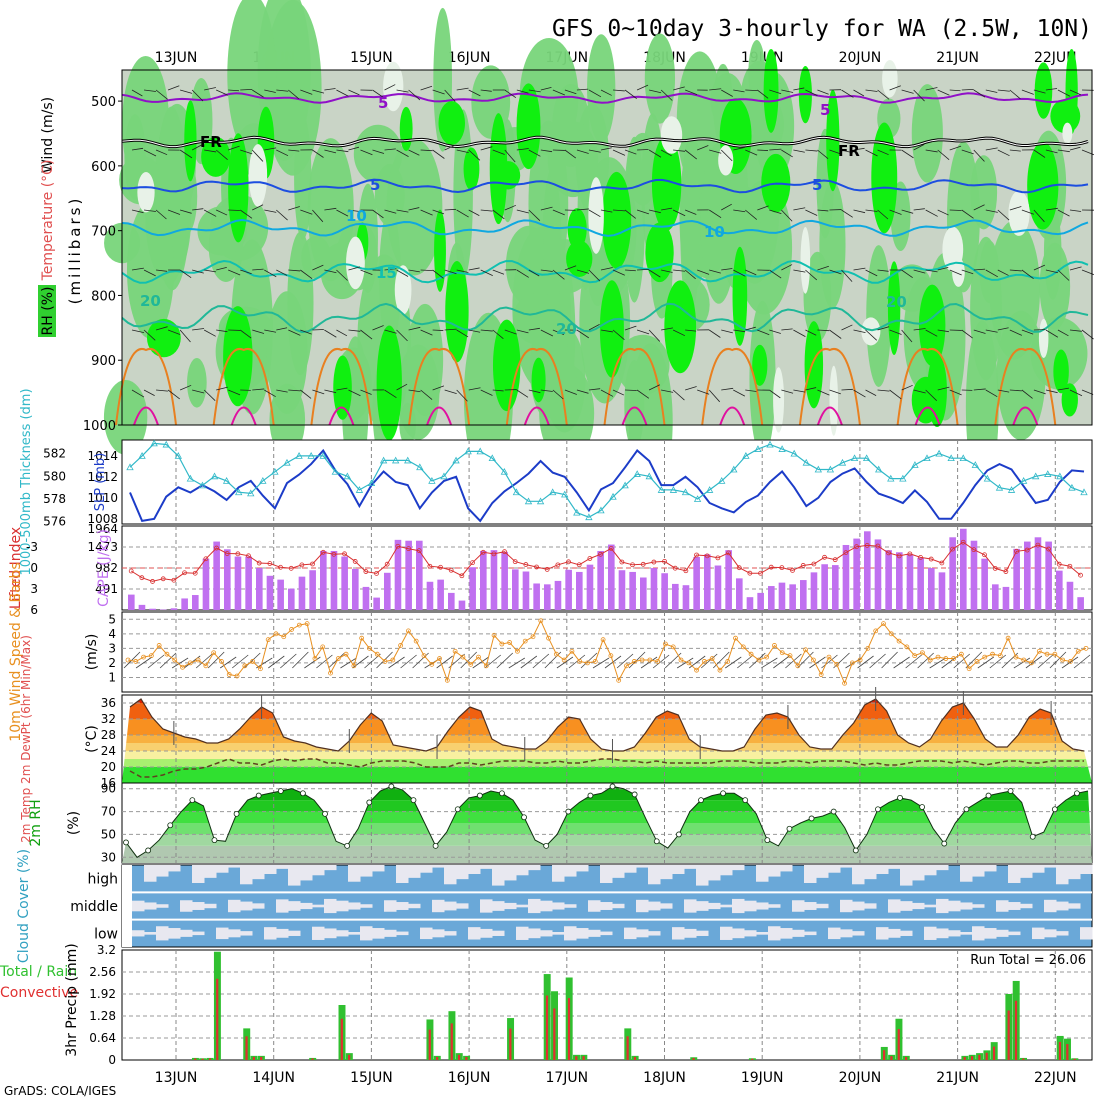 This screenshot has height=1100, width=1100. What do you see at coordinates (577, 229) in the screenshot?
I see `rh-bright-area` at bounding box center [577, 229].